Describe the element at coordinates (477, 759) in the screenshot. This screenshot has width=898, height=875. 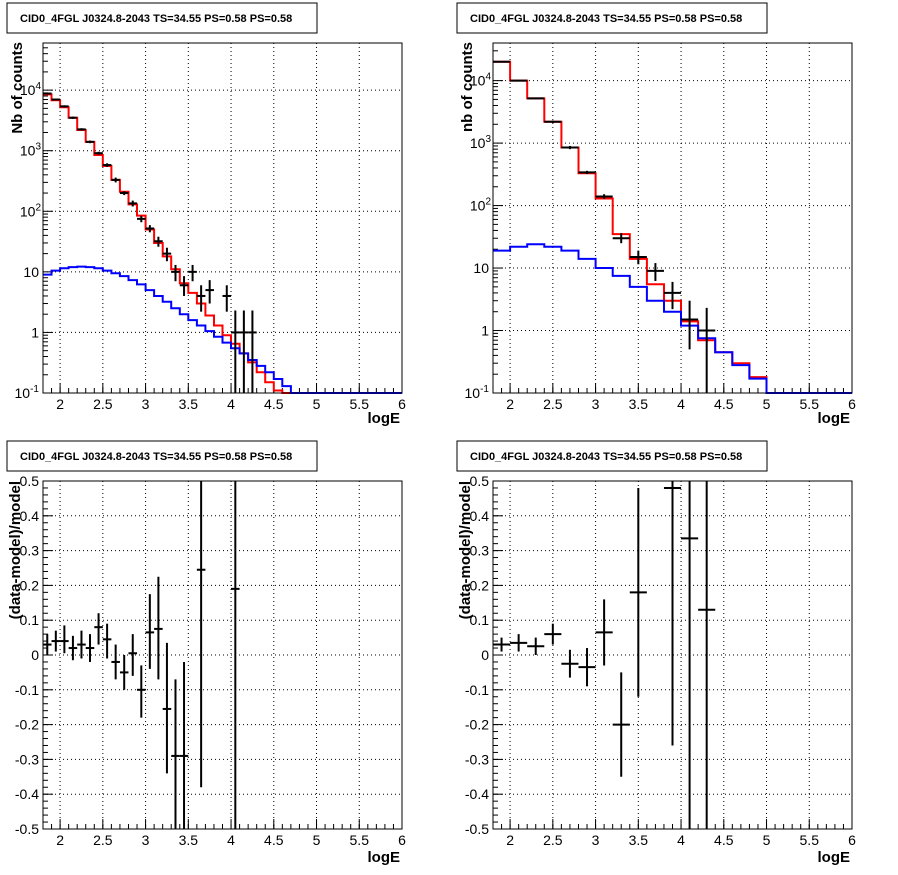
I see `y-tick-label: -0.3` at that location.